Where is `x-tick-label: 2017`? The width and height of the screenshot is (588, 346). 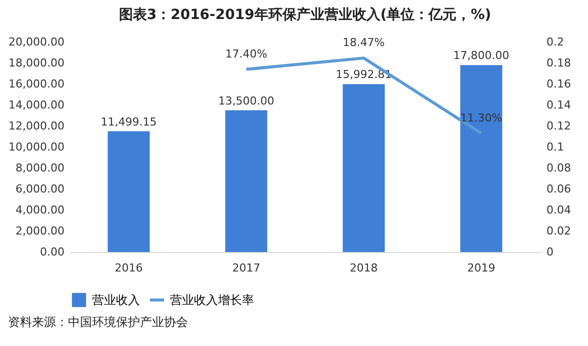 x-tick-label: 2017 is located at coordinates (246, 268).